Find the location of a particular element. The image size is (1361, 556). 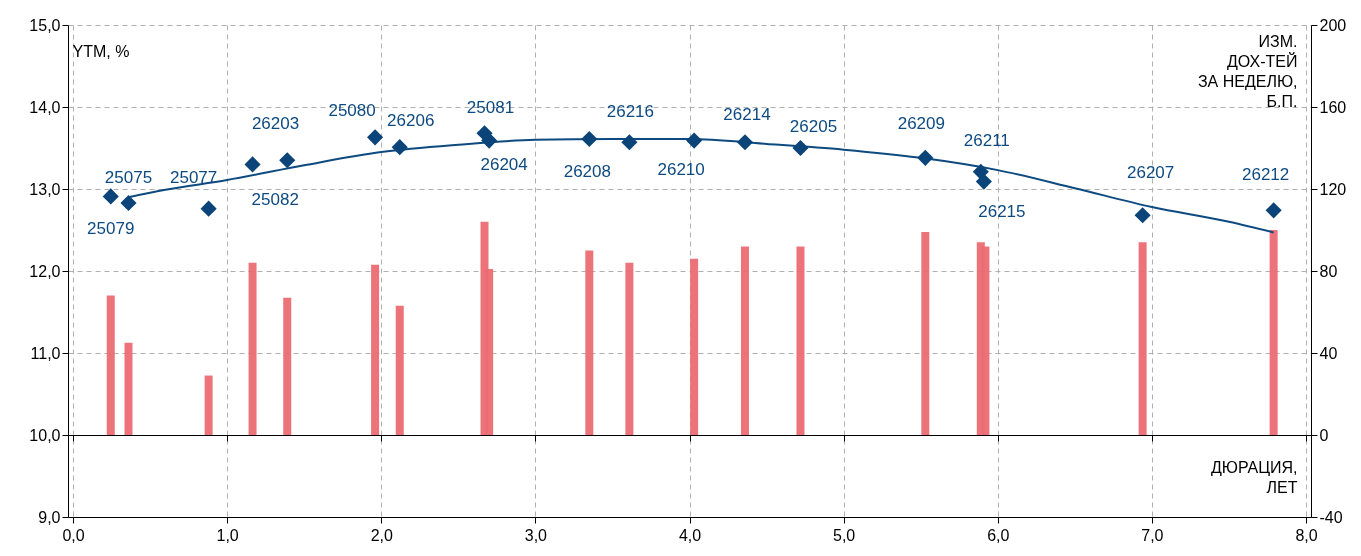

y2-tick-label: 200 is located at coordinates (1333, 25).